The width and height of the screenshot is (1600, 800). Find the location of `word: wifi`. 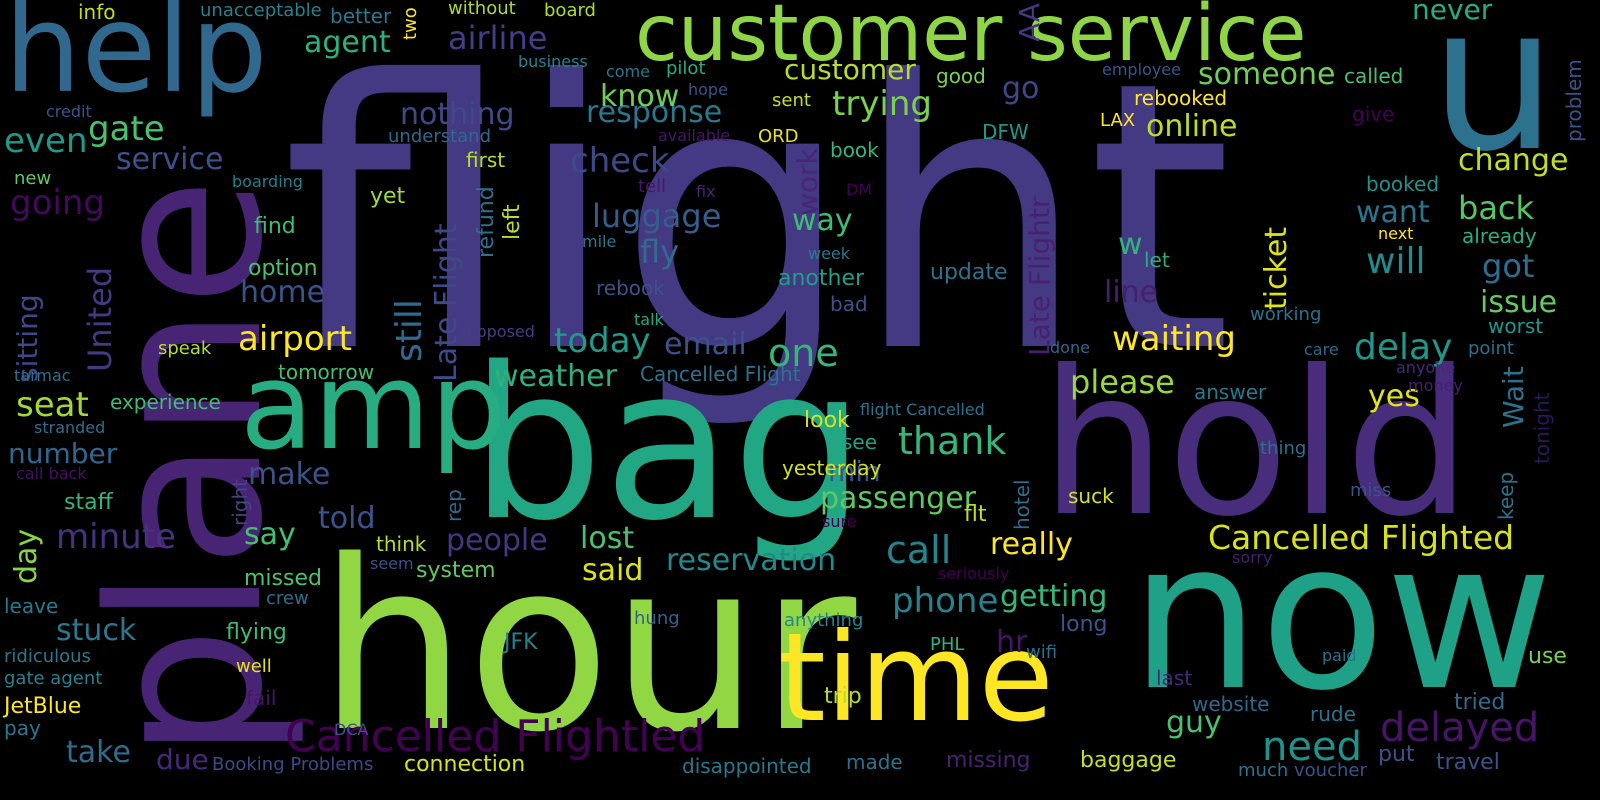

word: wifi is located at coordinates (1042, 652).